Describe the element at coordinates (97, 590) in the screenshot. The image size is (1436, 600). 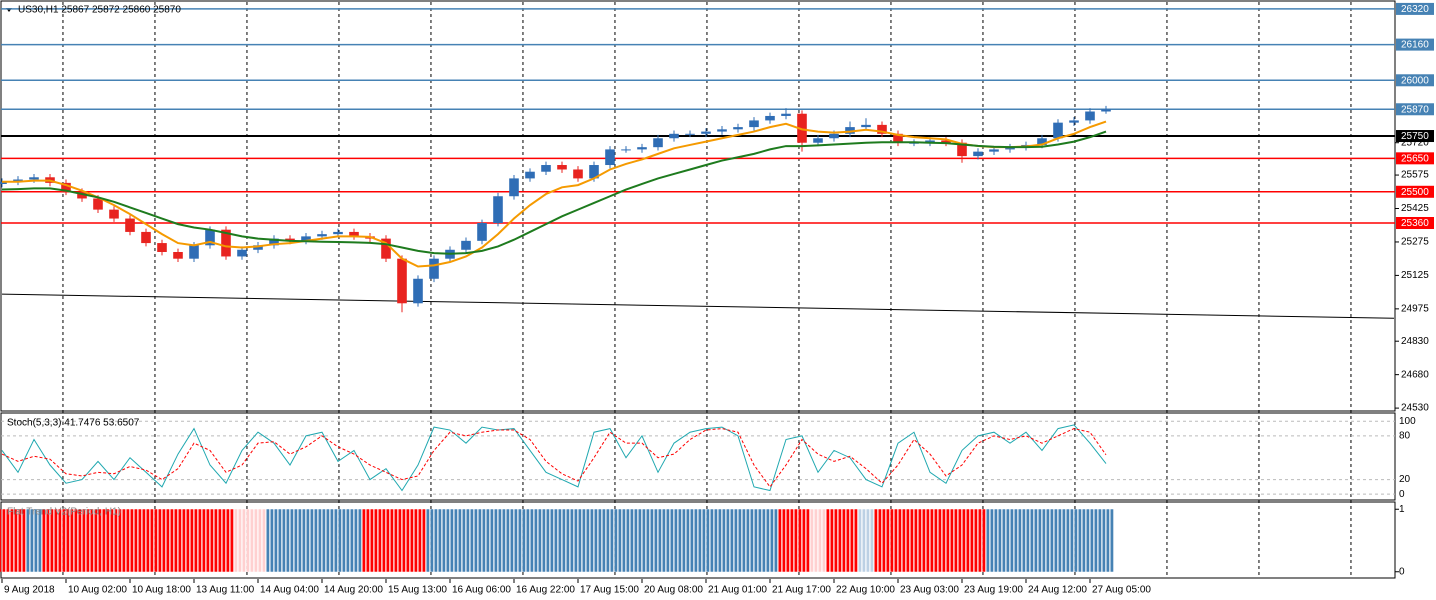
I see `x-tick-label: 10 Aug 02:00` at that location.